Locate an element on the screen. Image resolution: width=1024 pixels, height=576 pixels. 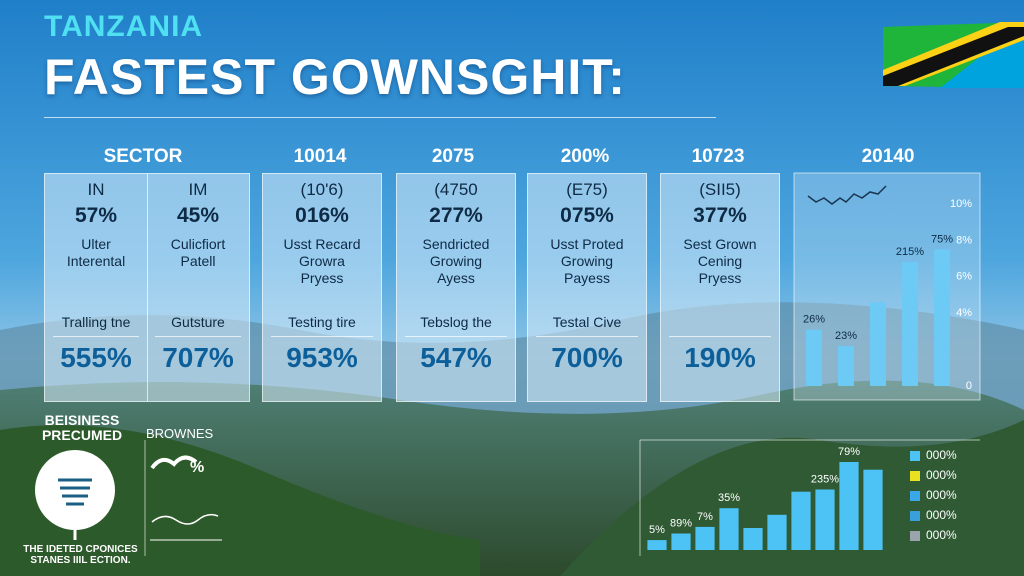
business-title-line: BEISINESS is located at coordinates (82, 420).